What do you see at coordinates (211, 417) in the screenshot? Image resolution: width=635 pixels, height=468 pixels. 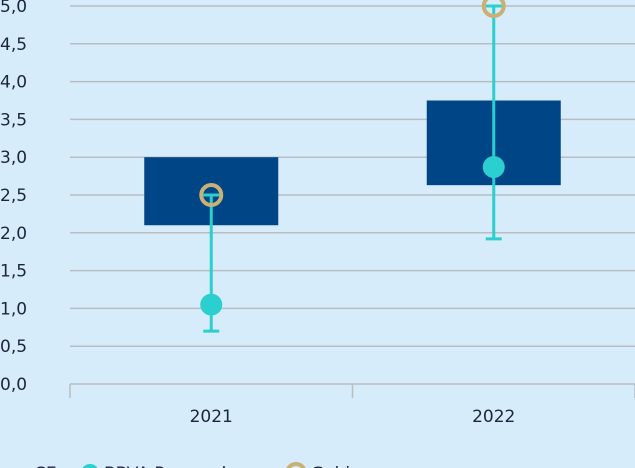 I see `x-tick-label: 2021` at bounding box center [211, 417].